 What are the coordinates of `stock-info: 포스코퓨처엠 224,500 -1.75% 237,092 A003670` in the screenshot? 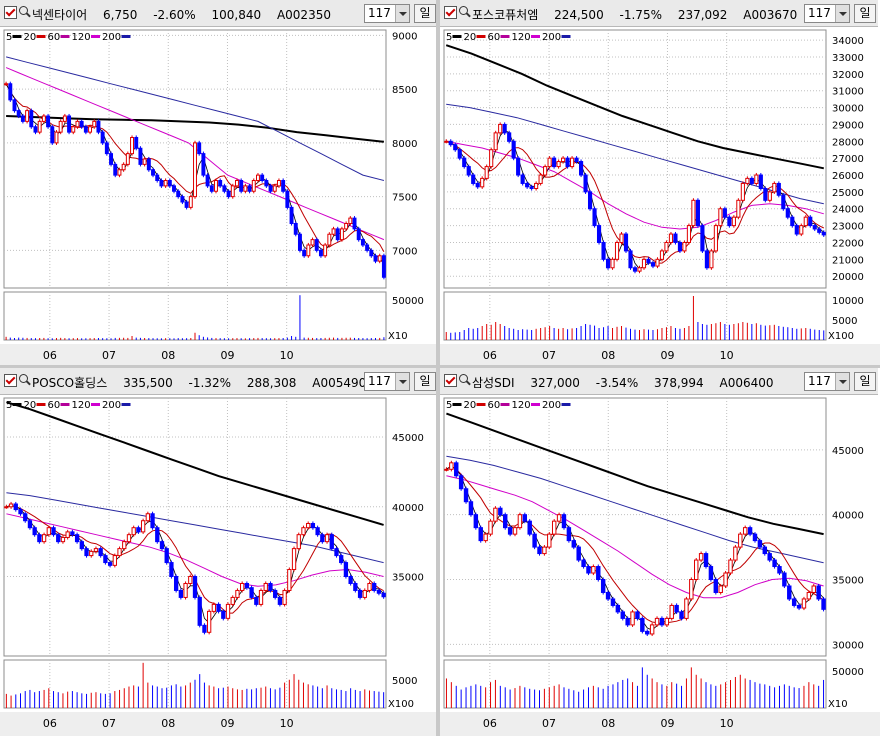 It's located at (640, 14).